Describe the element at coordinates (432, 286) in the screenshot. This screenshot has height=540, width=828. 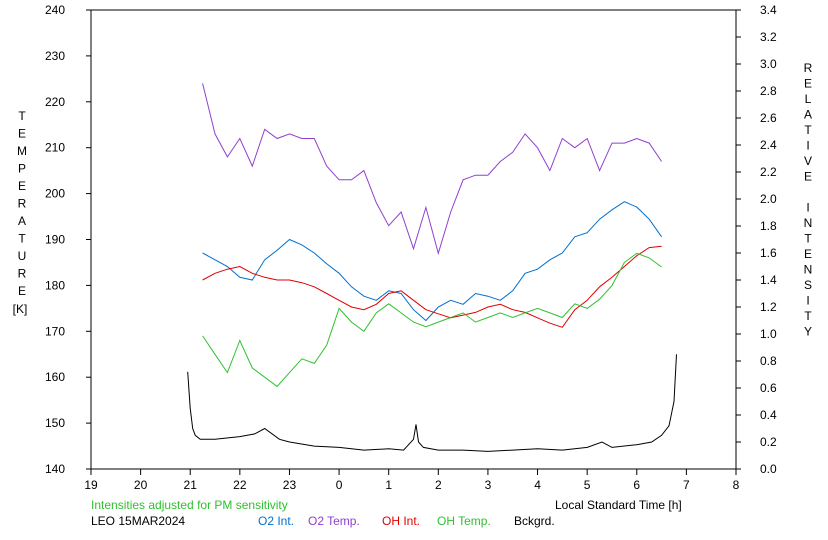
I see `series-line-oh-int` at that location.